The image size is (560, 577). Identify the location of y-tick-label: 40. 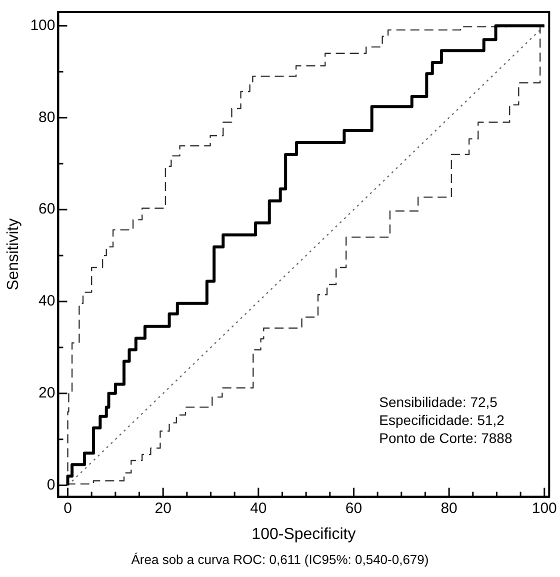
(47, 301).